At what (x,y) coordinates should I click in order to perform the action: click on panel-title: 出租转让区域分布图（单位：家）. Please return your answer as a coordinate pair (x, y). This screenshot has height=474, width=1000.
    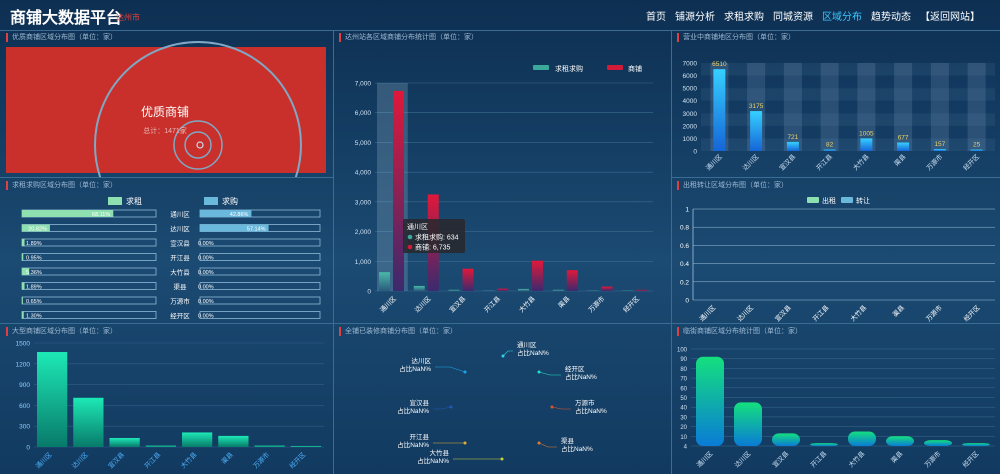
    Looking at the image, I should click on (732, 185).